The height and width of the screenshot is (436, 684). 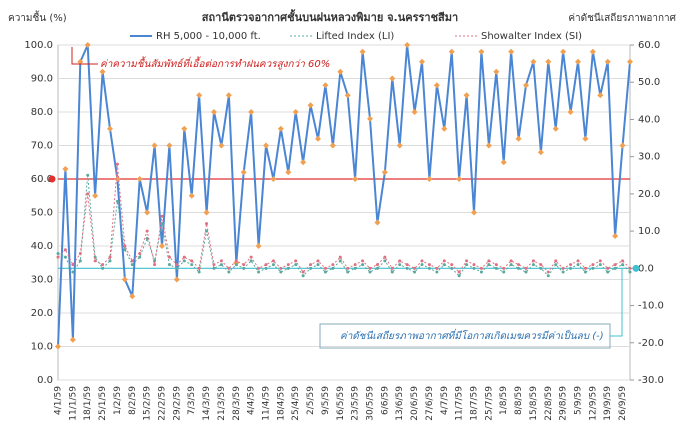 What do you see at coordinates (73, 403) in the screenshot?
I see `x-tick-label: 11/1/59` at bounding box center [73, 403].